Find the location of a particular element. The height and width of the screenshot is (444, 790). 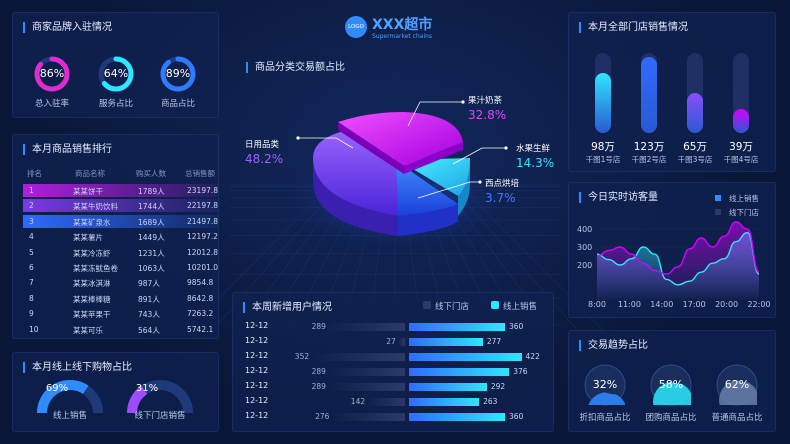

ranking-row: 8 某某棒棒糖 891人 8642.8 is located at coordinates (123, 298).